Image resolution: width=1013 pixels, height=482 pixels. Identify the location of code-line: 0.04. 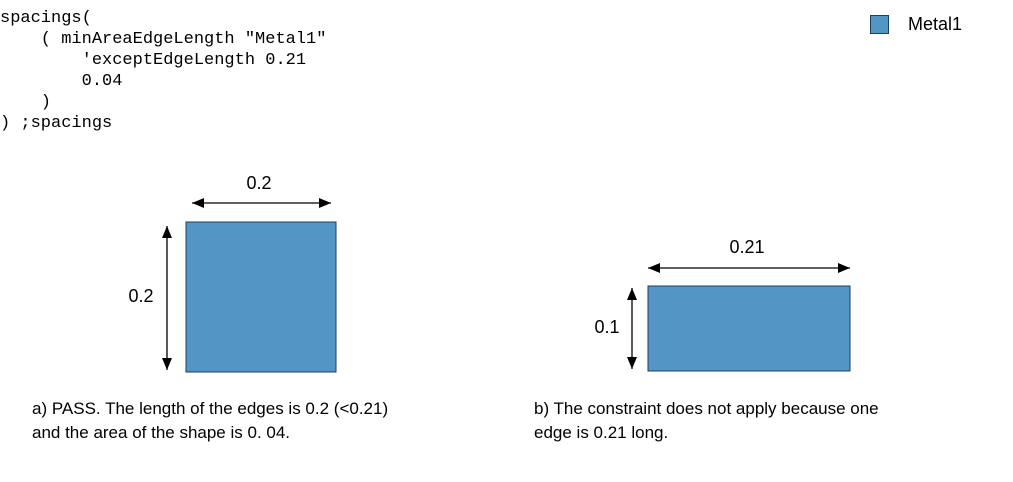
(61, 81).